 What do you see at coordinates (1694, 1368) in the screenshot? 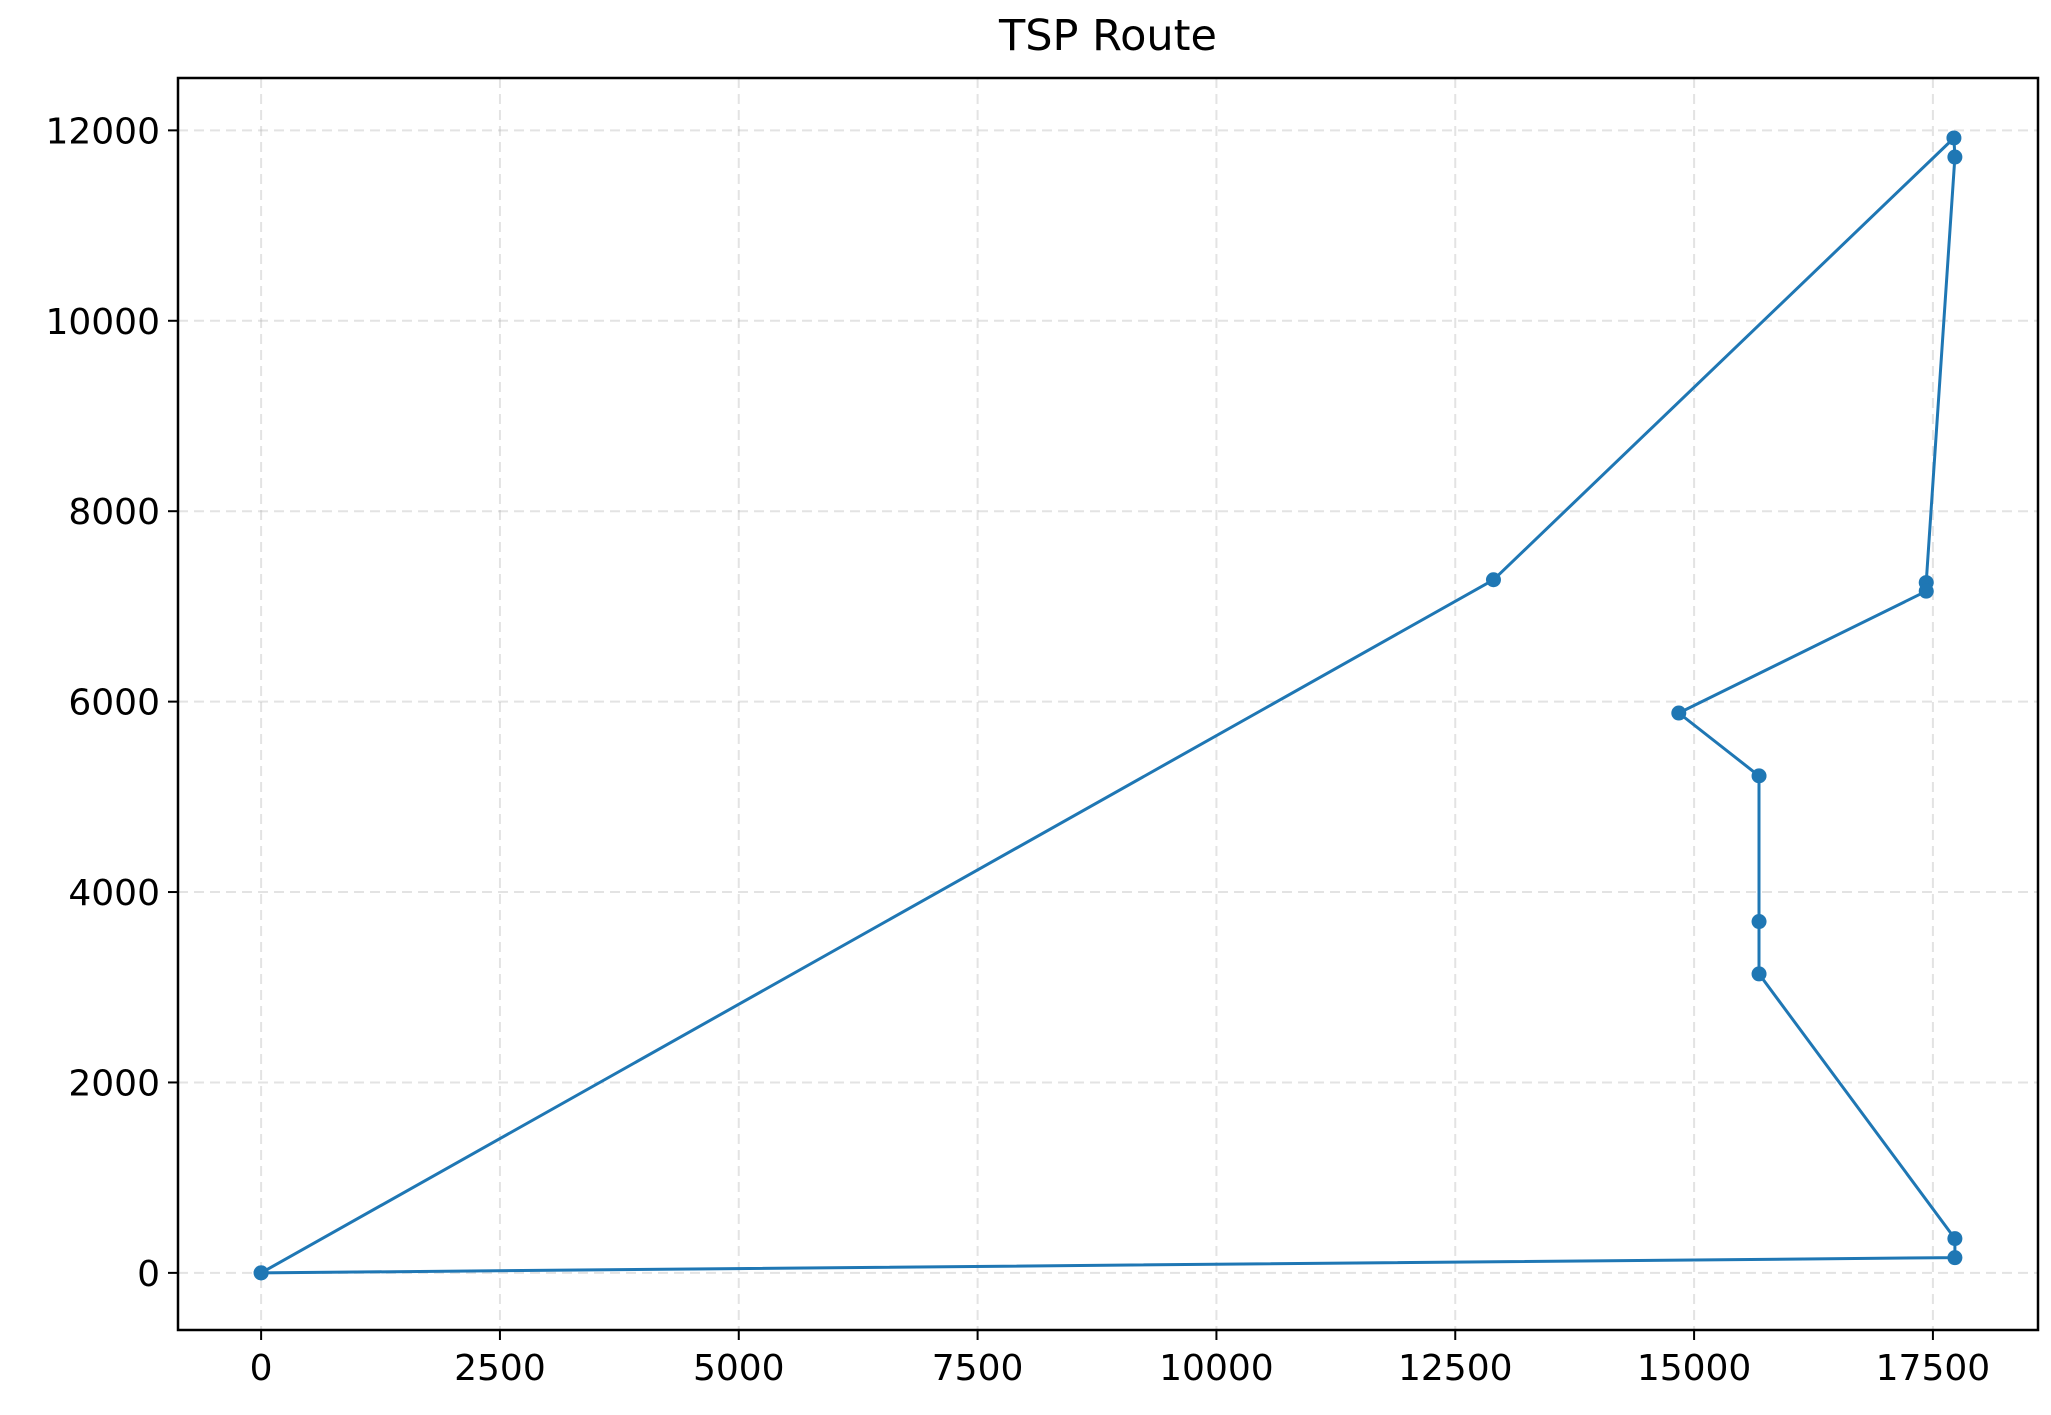
I see `x-tick-label: 15000` at bounding box center [1694, 1368].